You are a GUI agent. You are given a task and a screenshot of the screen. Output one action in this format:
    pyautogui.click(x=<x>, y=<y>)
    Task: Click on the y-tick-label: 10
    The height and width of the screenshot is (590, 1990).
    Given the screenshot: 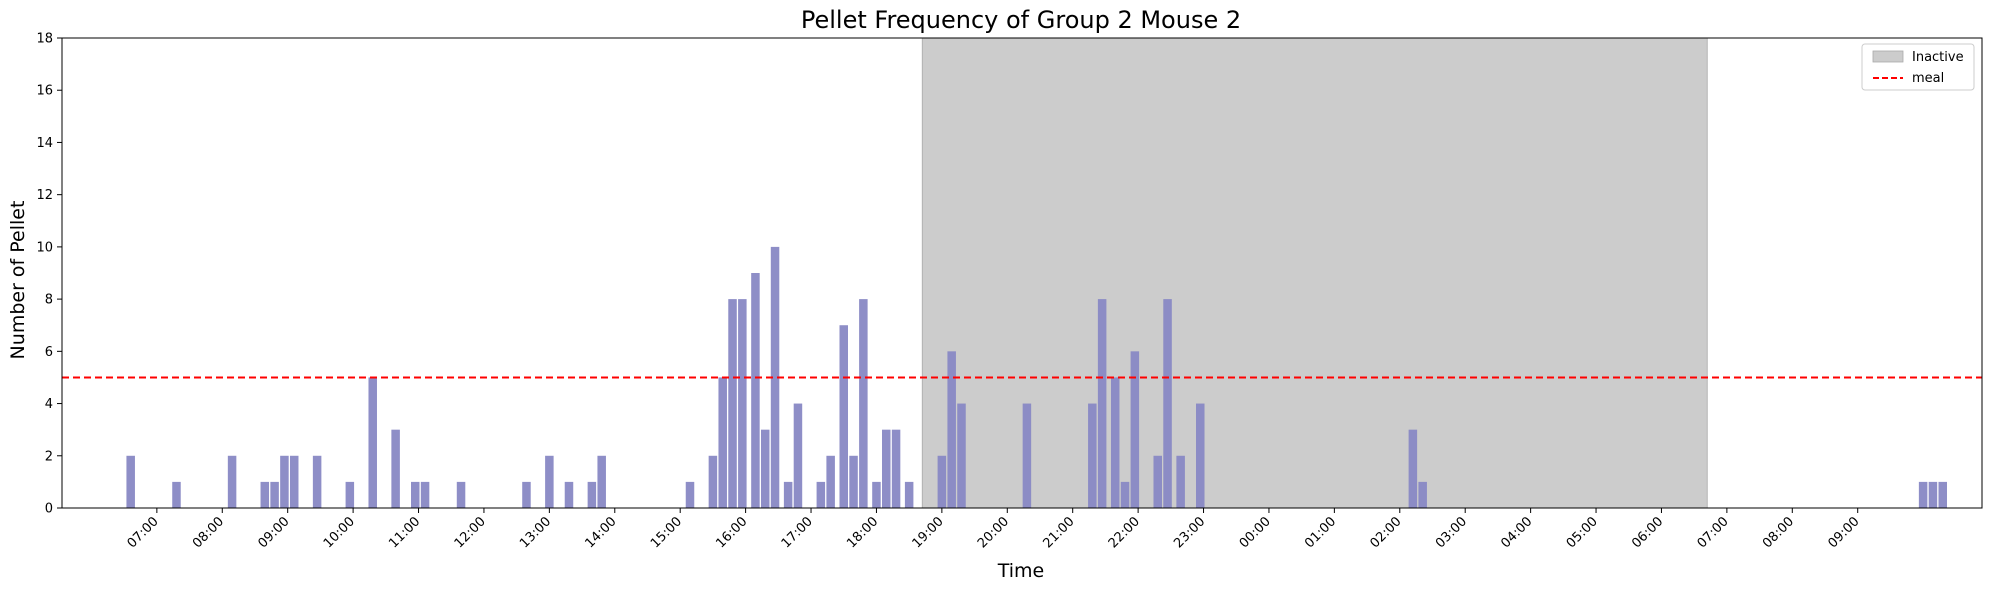 What is the action you would take?
    pyautogui.click(x=44, y=247)
    